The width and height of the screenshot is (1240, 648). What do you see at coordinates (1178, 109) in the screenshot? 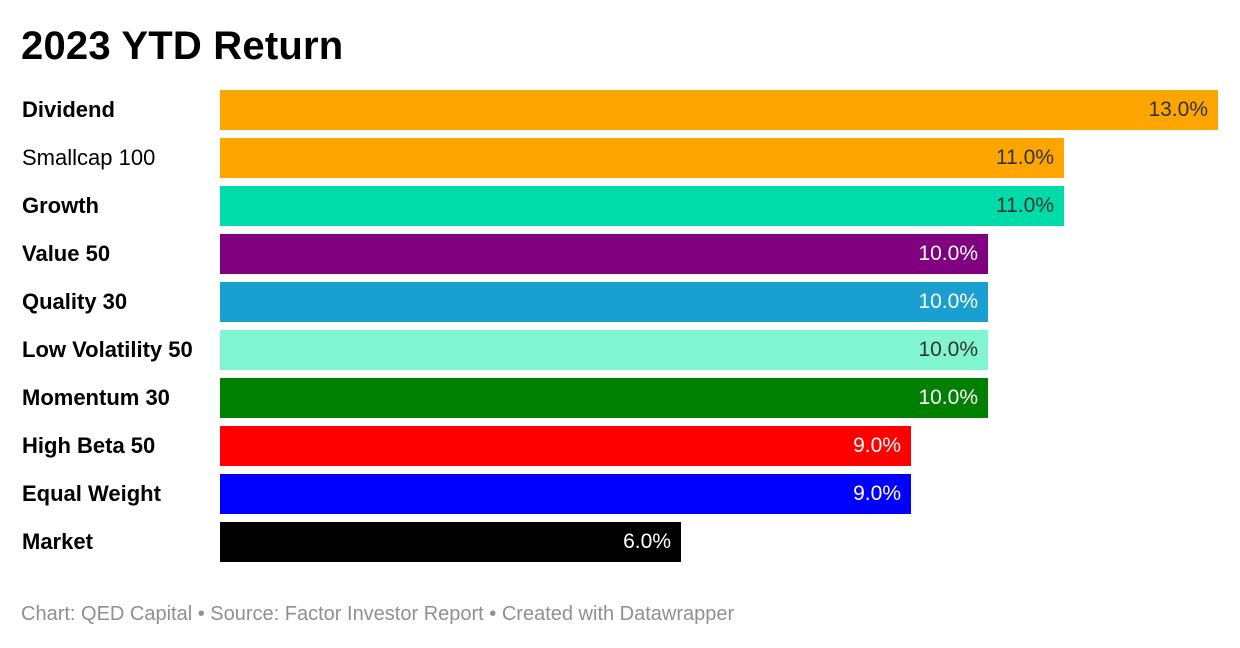
I see `bar-value-label: 13.0%` at bounding box center [1178, 109].